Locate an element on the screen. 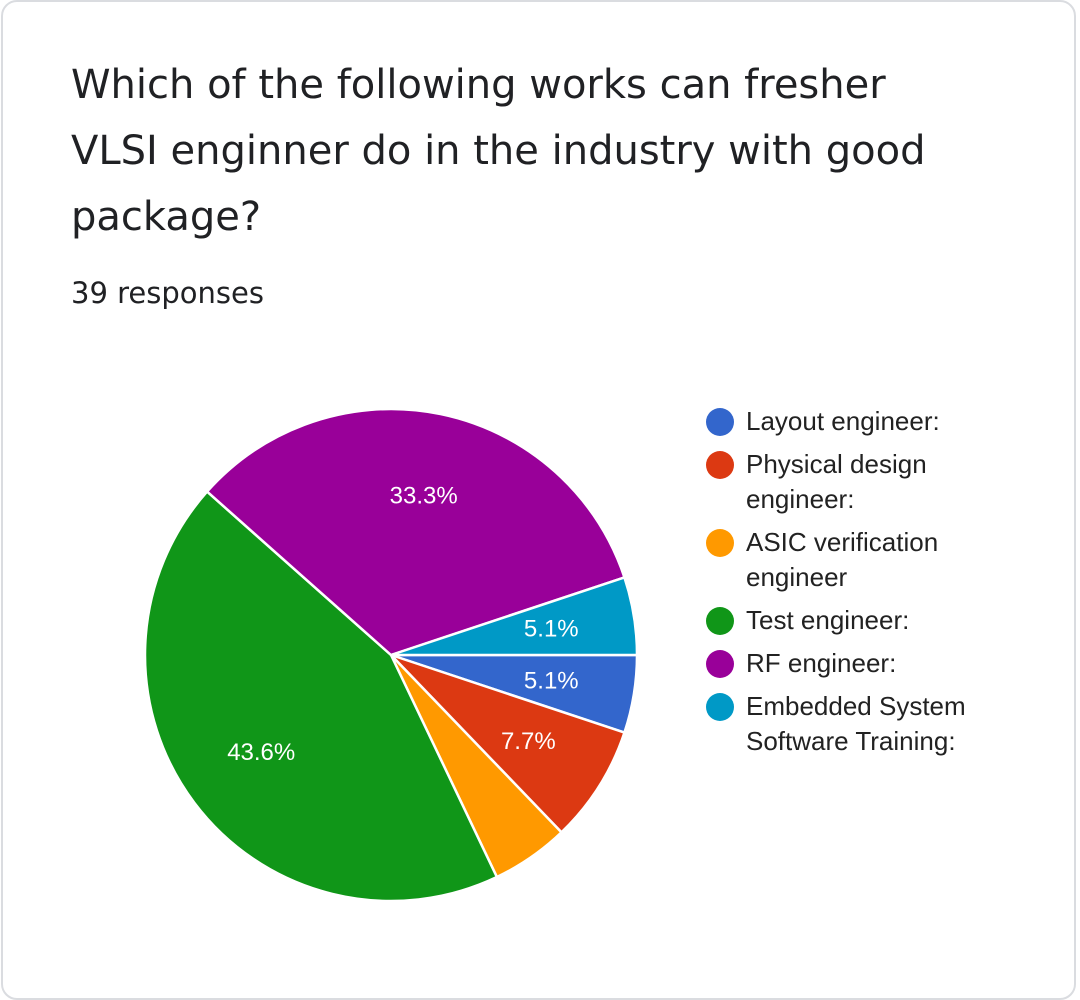 The height and width of the screenshot is (1000, 1080). legend-label: Embedded System Software Training: is located at coordinates (856, 723).